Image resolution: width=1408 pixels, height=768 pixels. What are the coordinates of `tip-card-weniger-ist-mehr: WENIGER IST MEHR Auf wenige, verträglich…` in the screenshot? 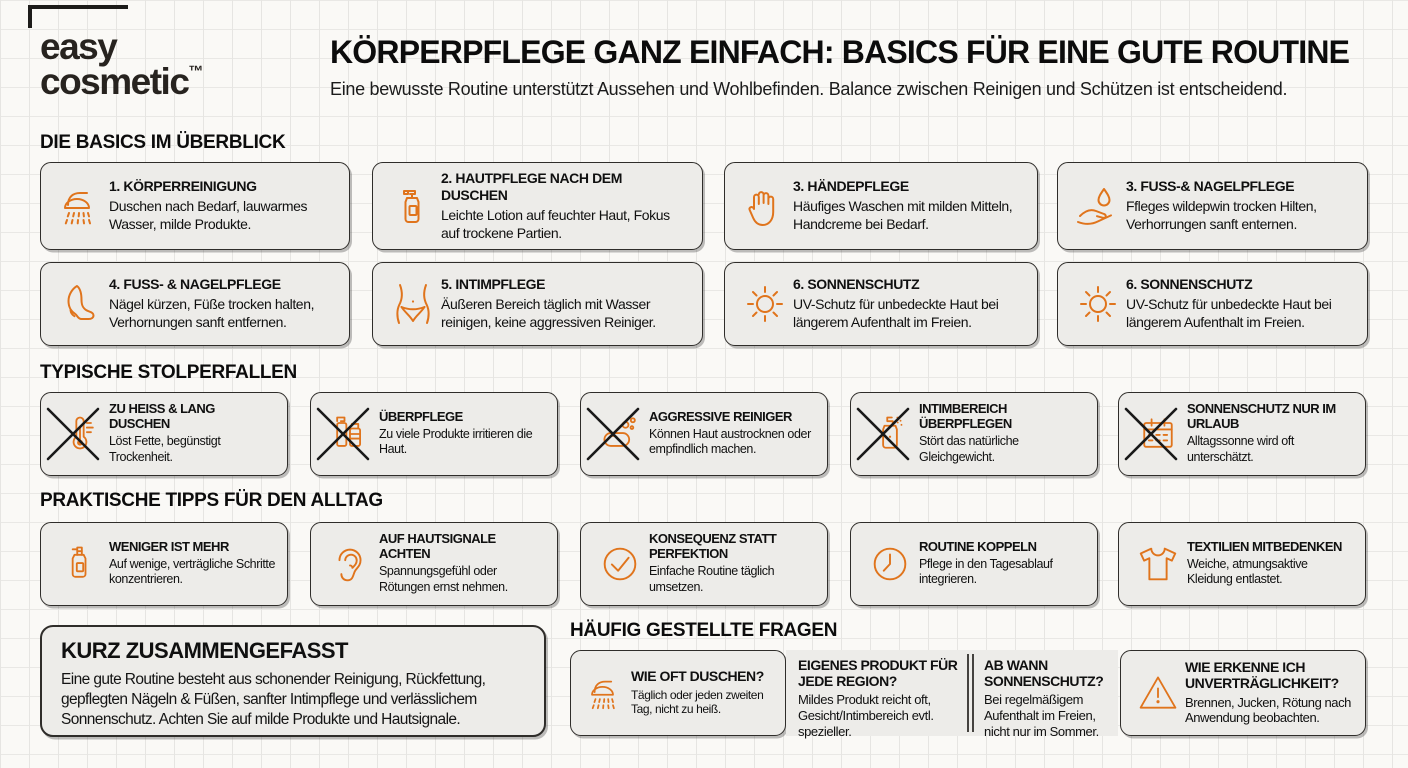 It's located at (164, 564).